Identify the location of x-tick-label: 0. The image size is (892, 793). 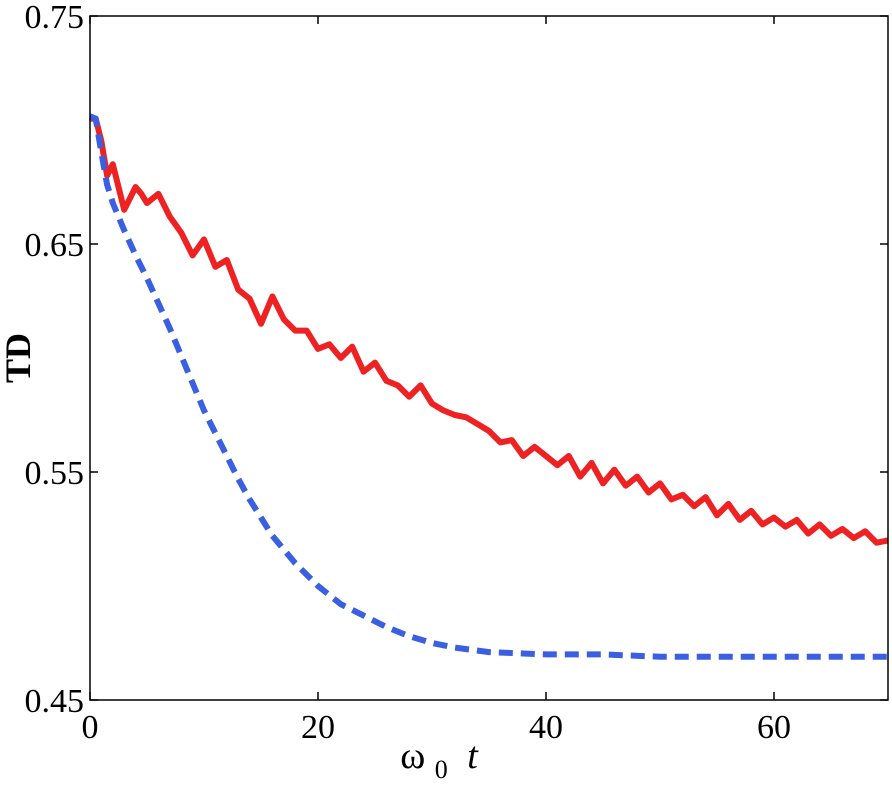
(90, 727).